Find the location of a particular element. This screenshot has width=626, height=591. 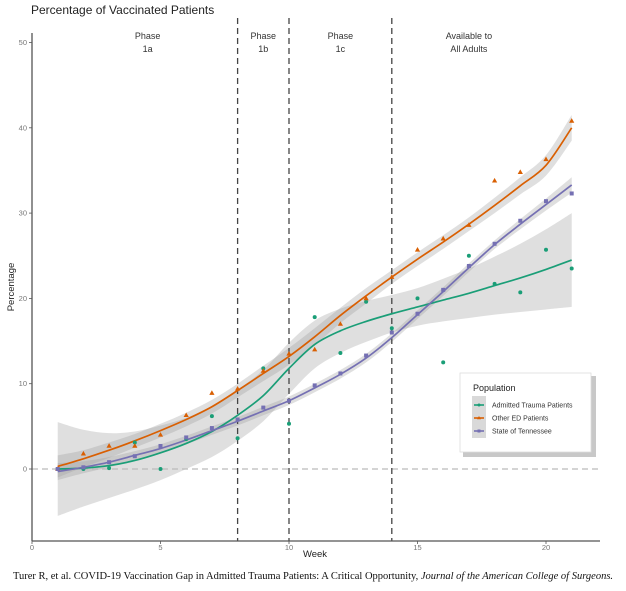

phase-label-line2: 1b is located at coordinates (263, 49).